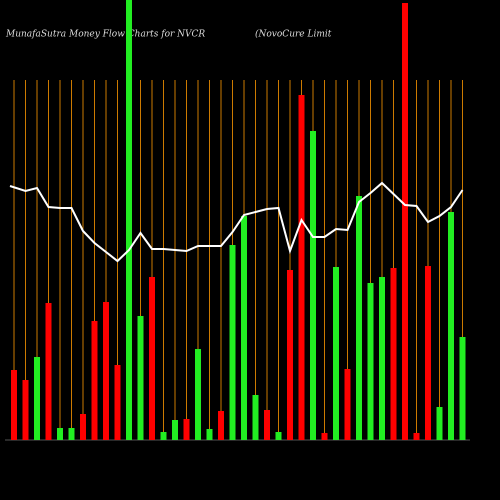 The width and height of the screenshot is (500, 500). Describe the element at coordinates (236, 222) in the screenshot. I see `flow-line` at that location.